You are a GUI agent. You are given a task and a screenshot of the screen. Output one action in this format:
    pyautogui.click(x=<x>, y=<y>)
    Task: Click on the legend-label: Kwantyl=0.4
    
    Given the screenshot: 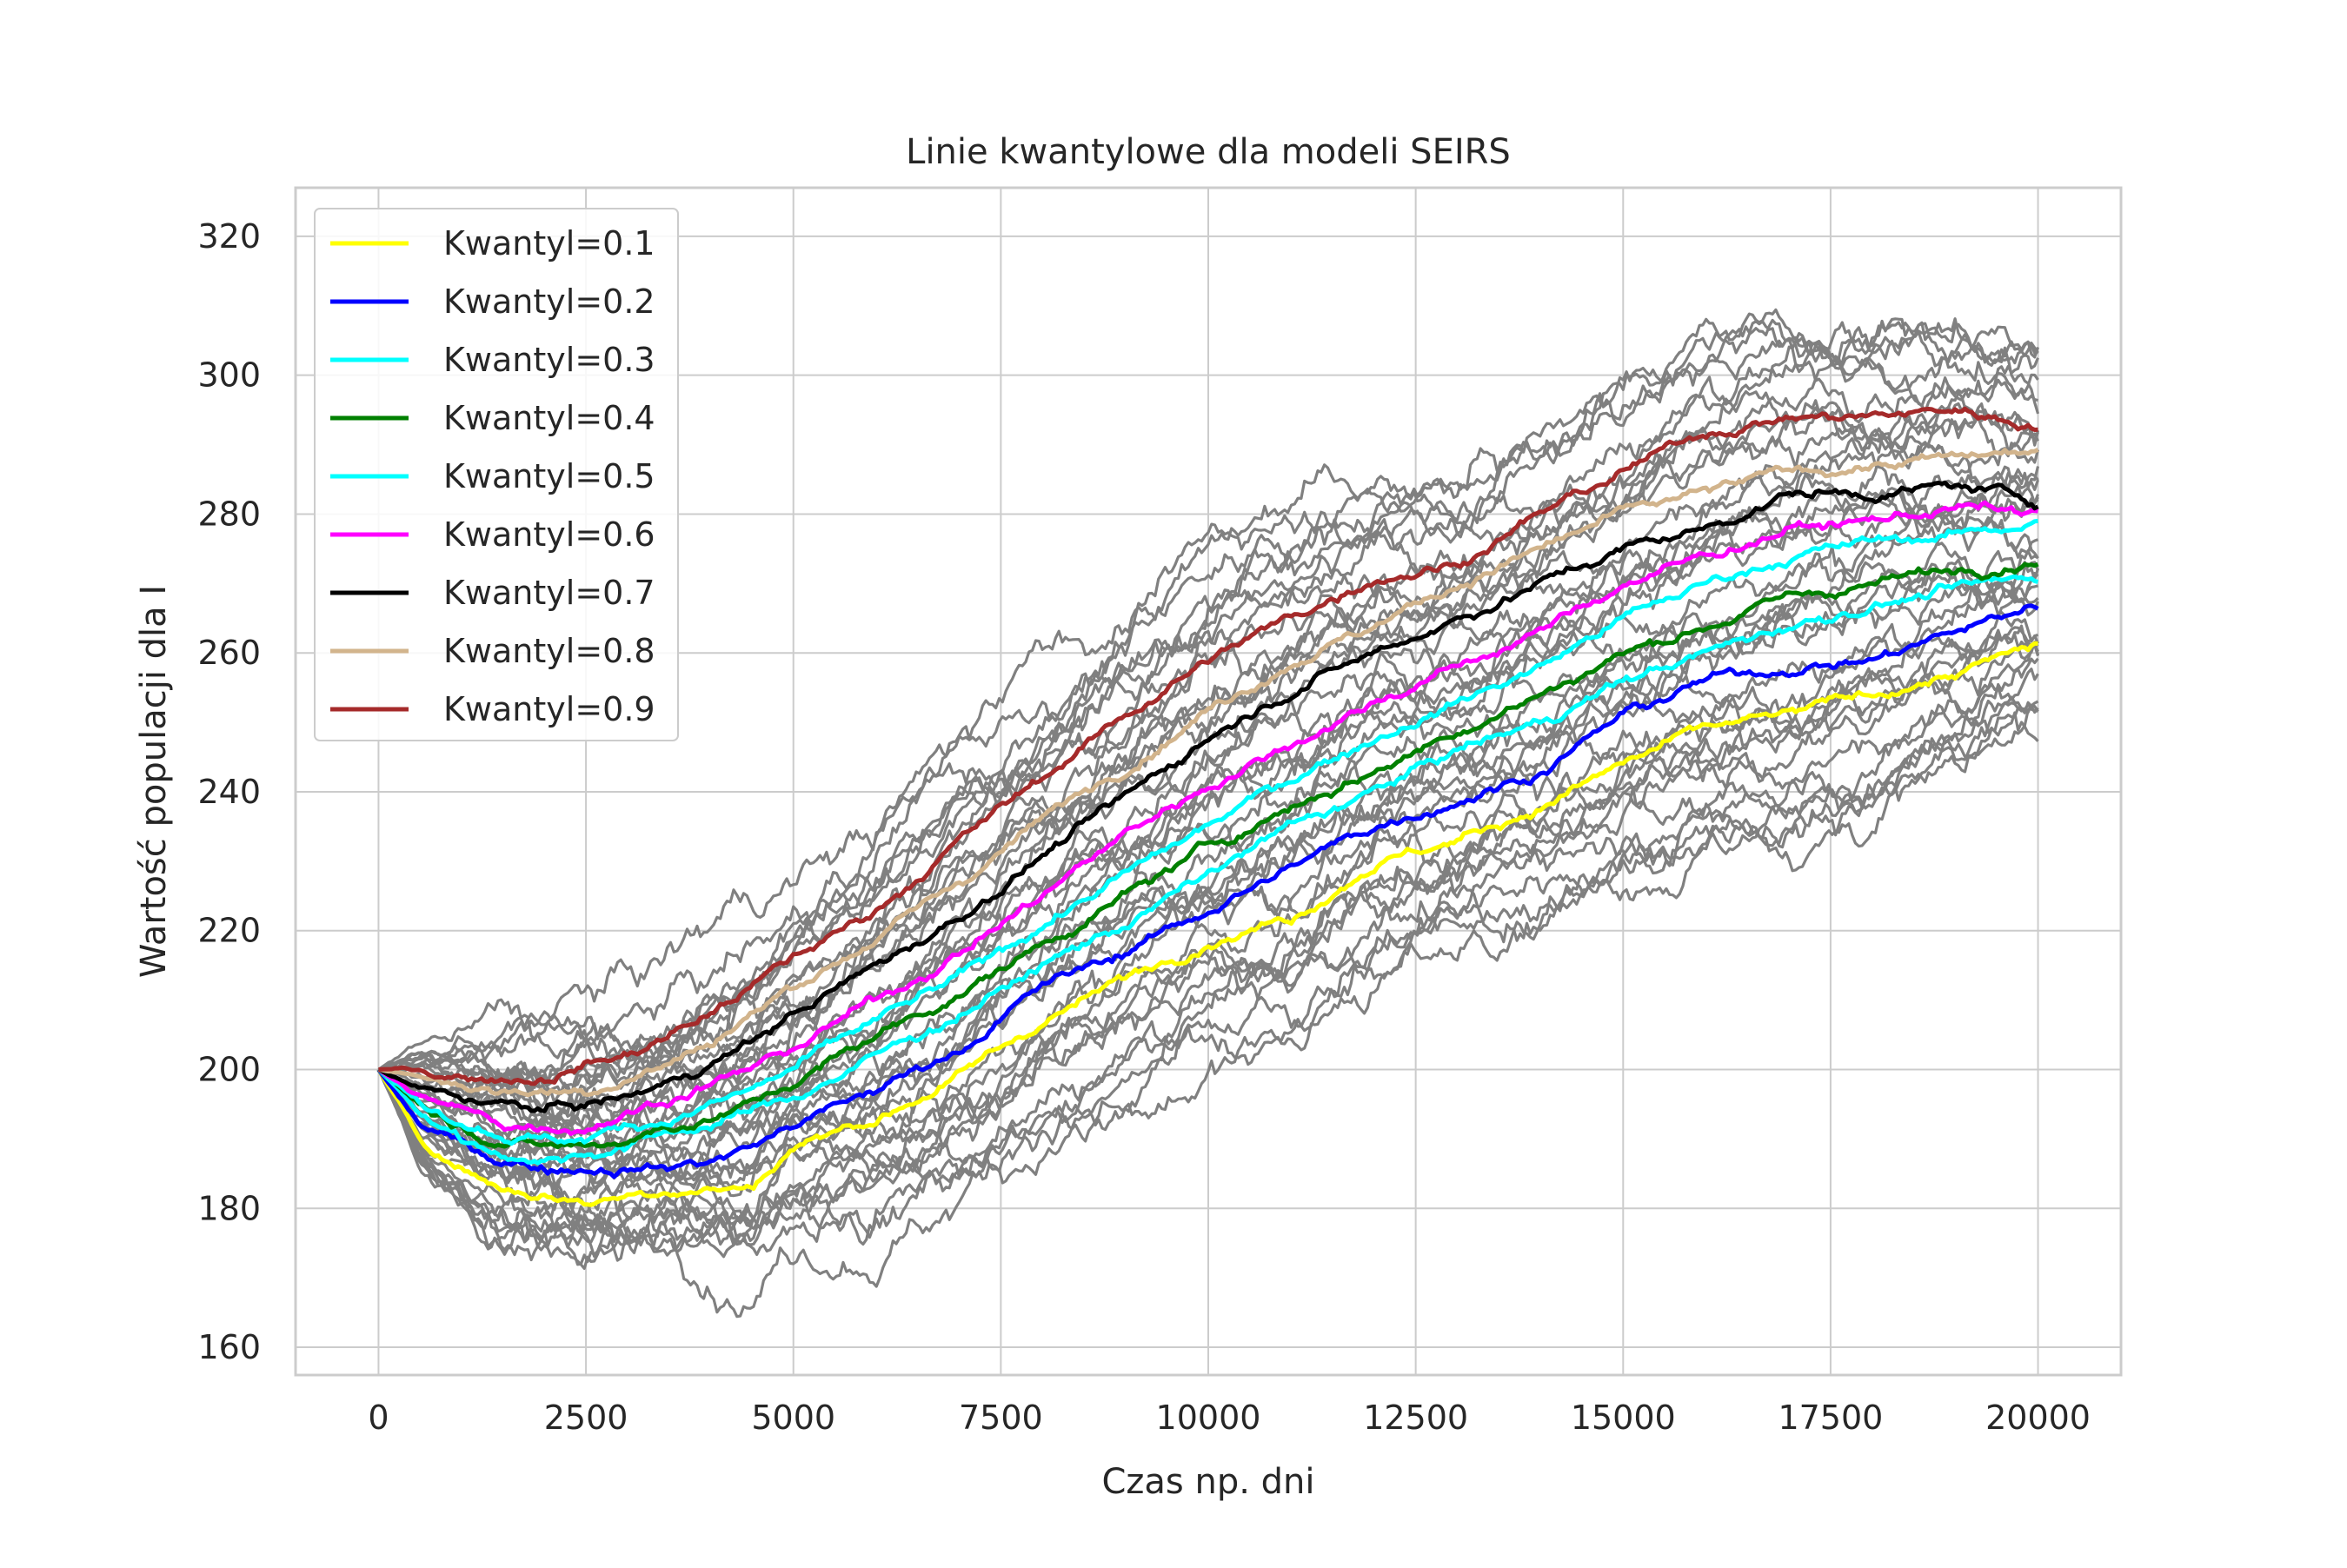 What is the action you would take?
    pyautogui.click(x=549, y=418)
    